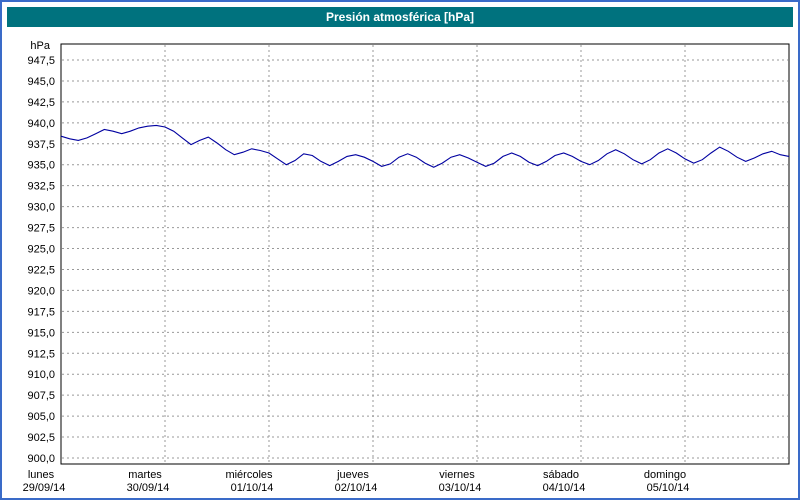 The image size is (800, 500). What do you see at coordinates (41, 82) in the screenshot?
I see `y-tick-label: 945,0` at bounding box center [41, 82].